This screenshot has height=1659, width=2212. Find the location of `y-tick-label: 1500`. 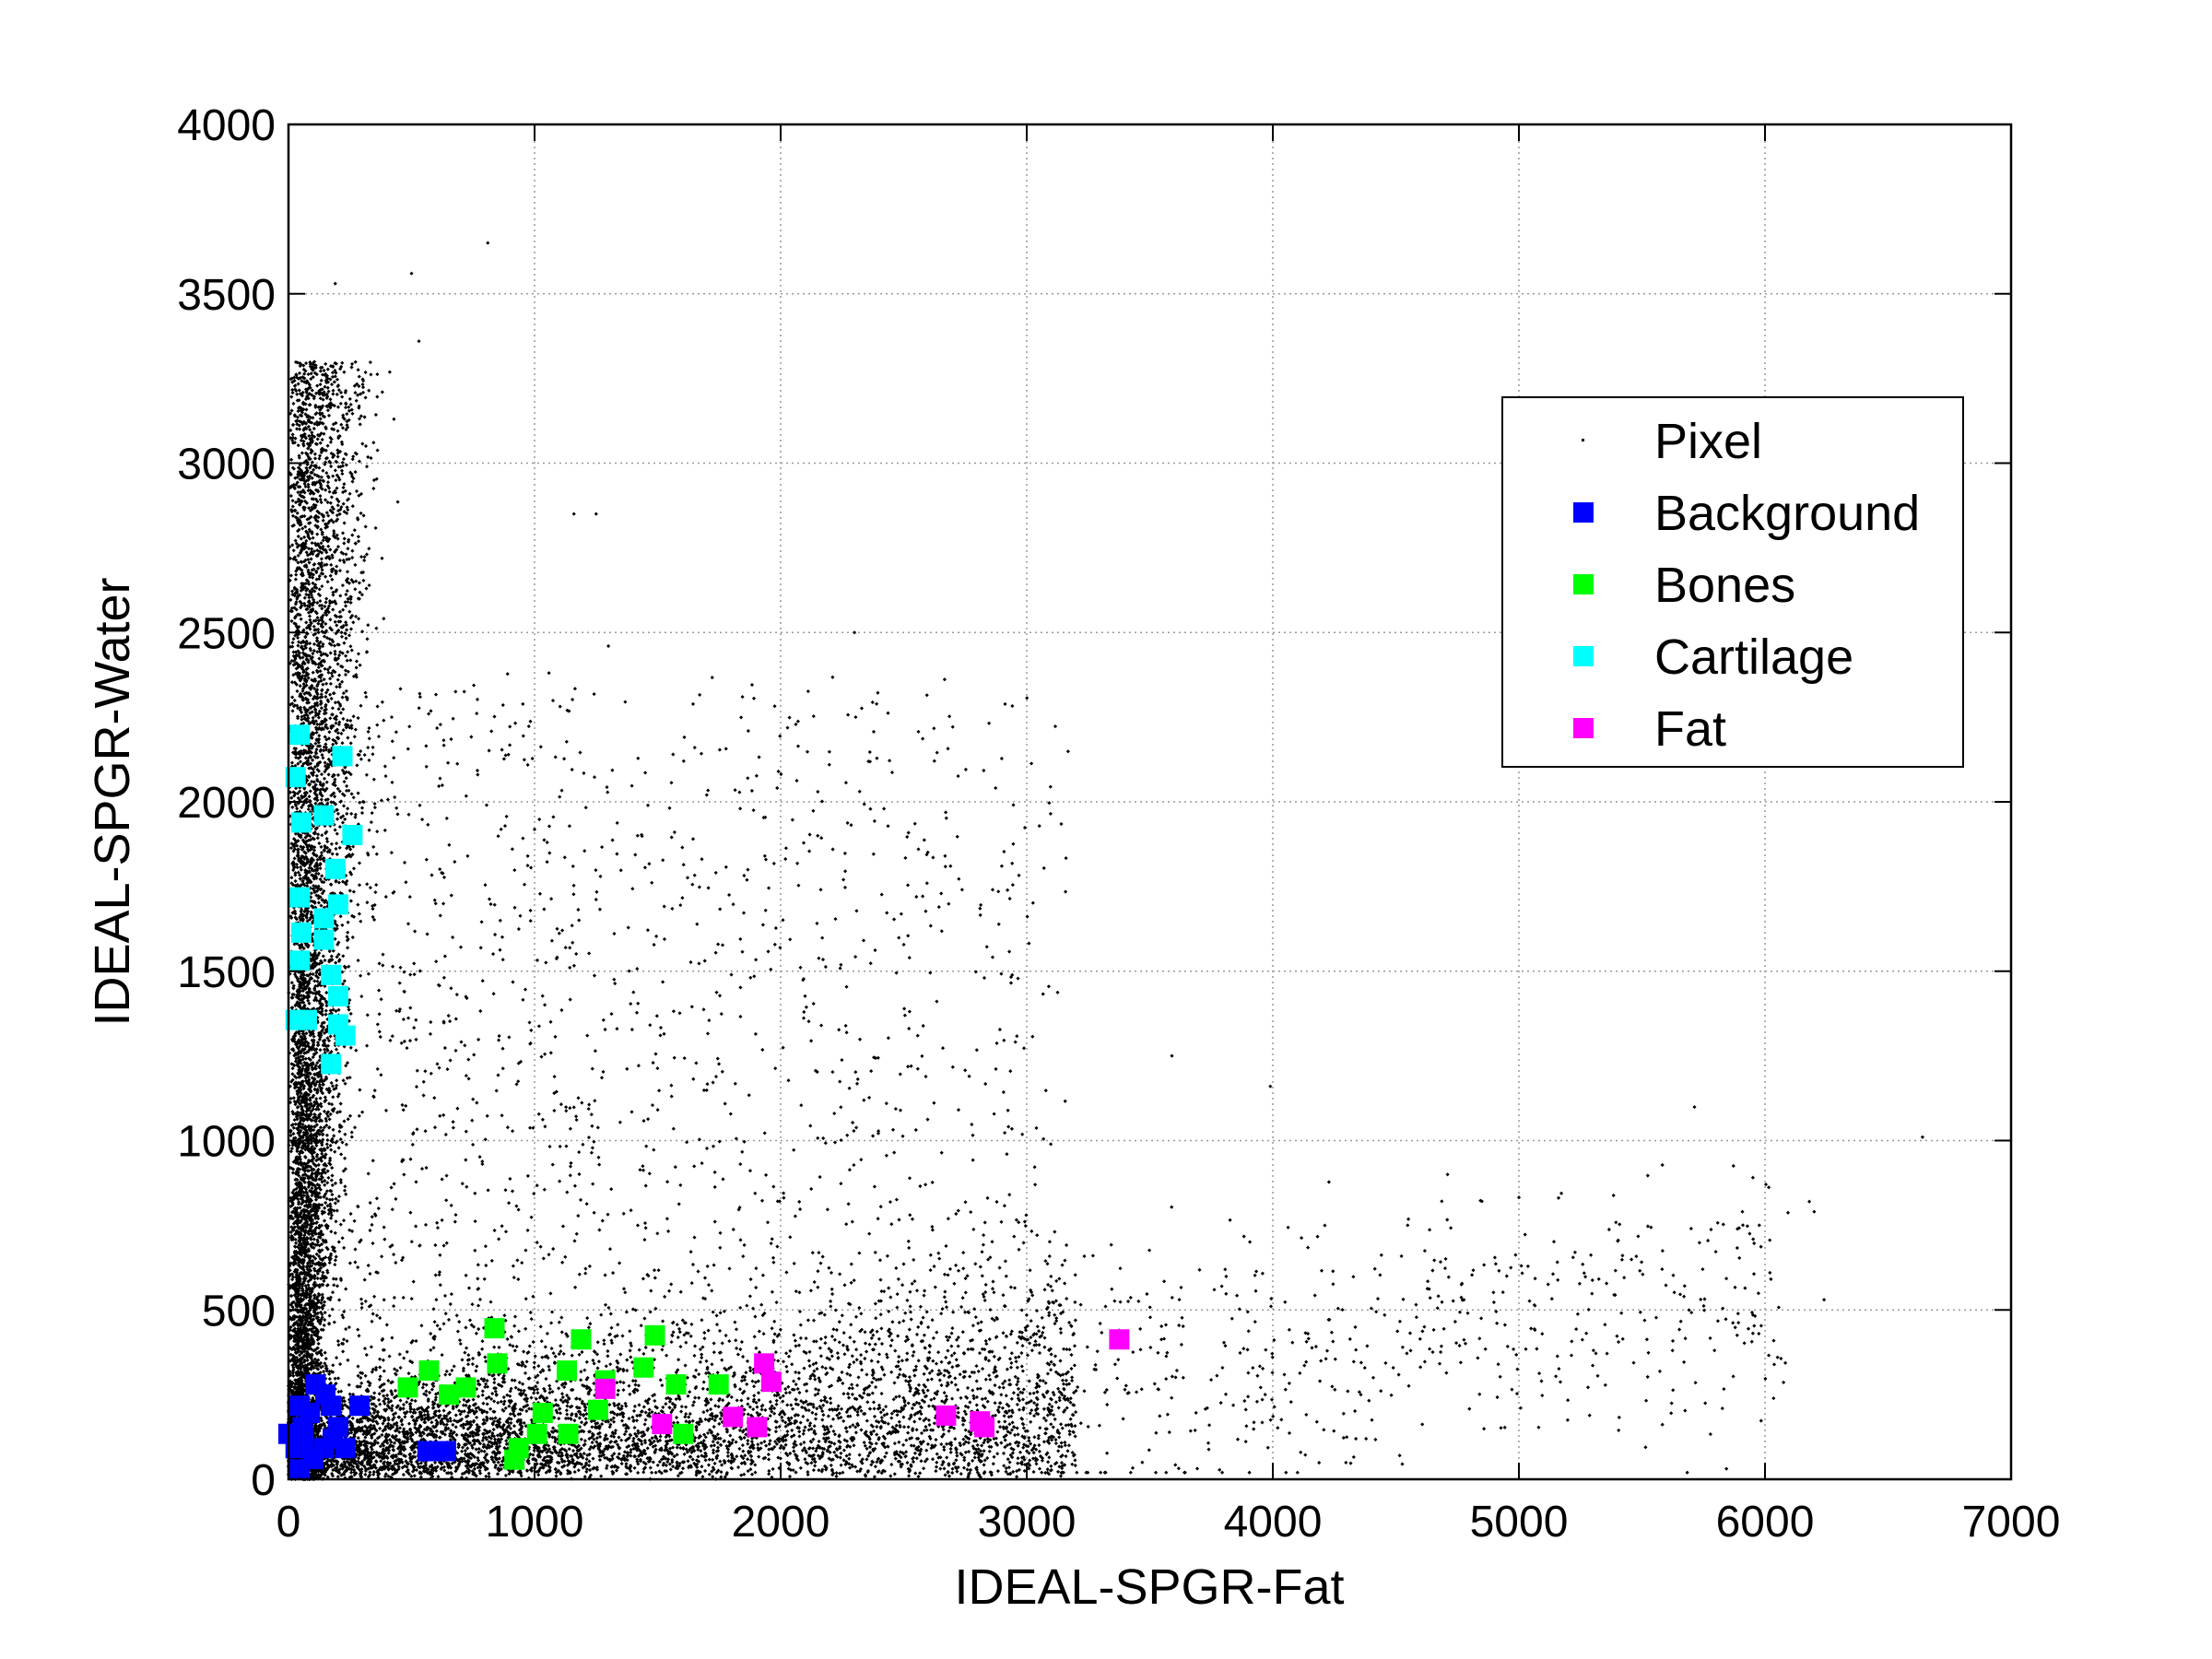

y-tick-label: 1500 is located at coordinates (226, 972).